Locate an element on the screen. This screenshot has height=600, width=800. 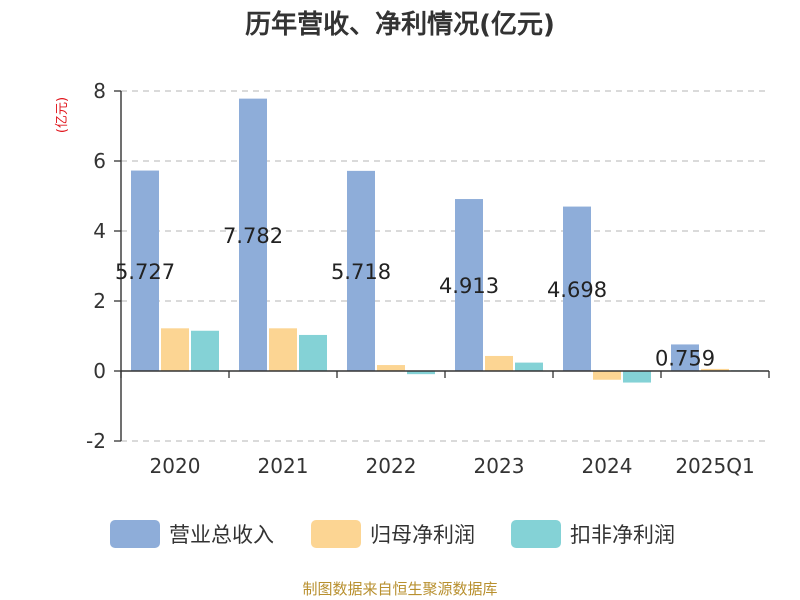
bar-3-2024 is located at coordinates (637, 377).